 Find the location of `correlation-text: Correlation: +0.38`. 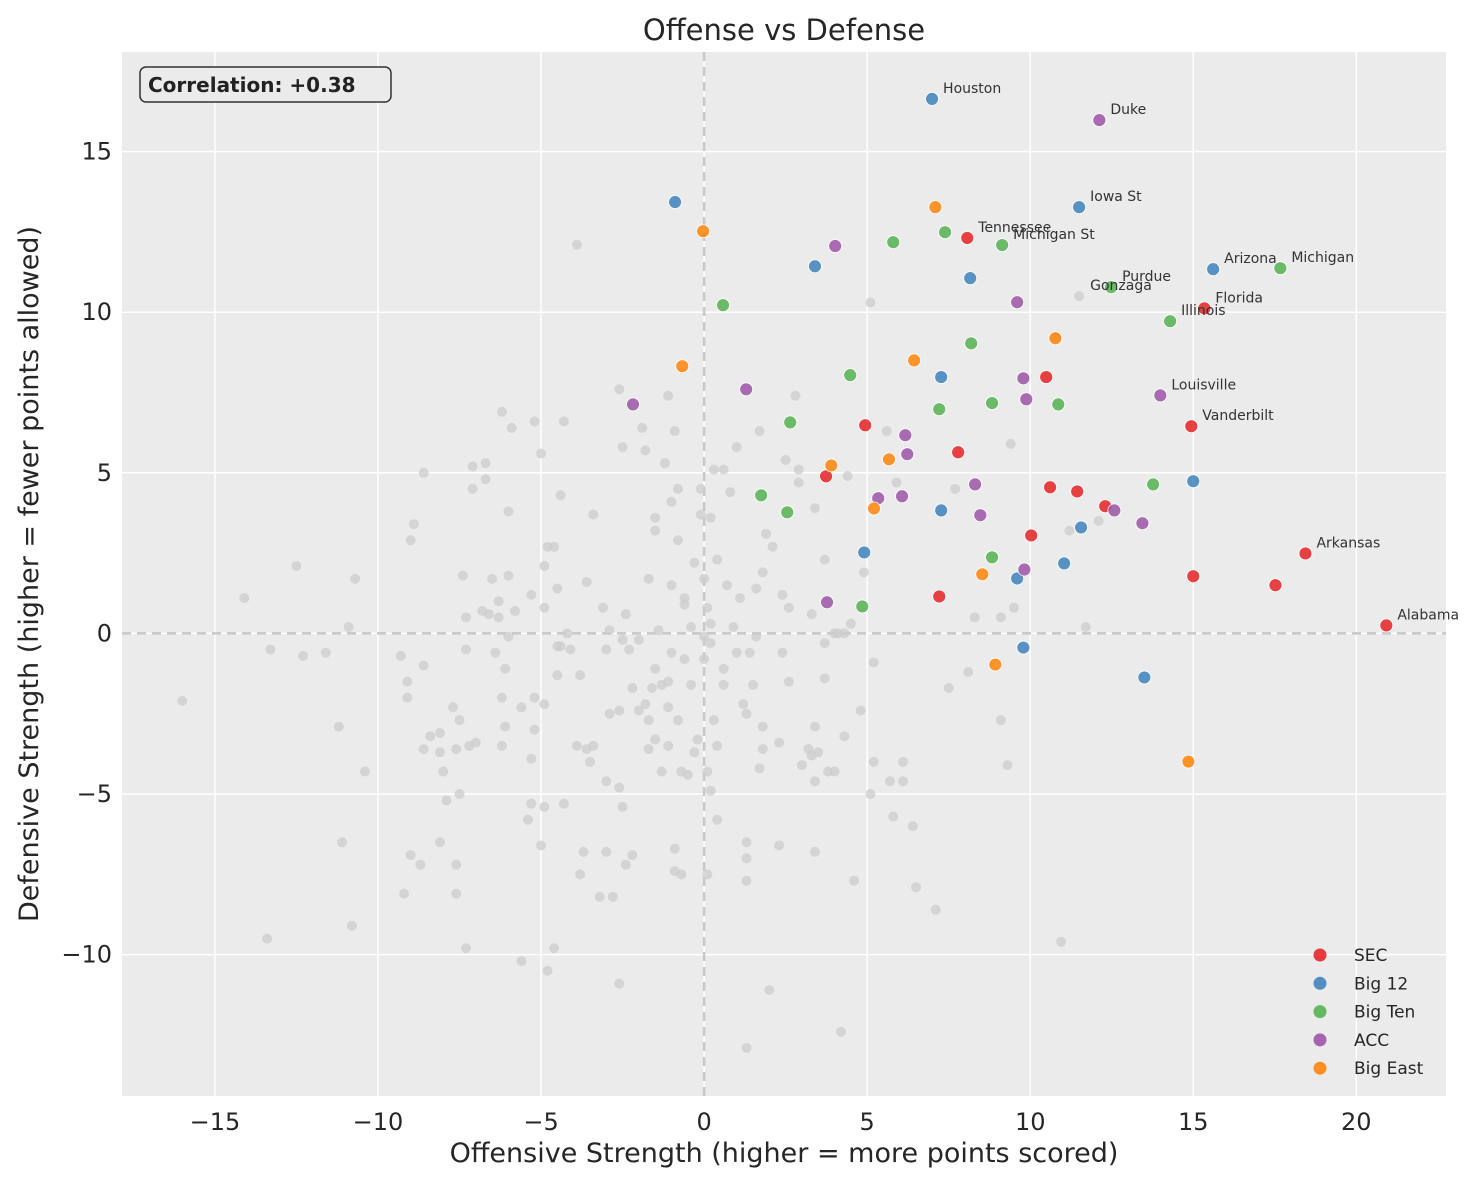

correlation-text: Correlation: +0.38 is located at coordinates (252, 85).